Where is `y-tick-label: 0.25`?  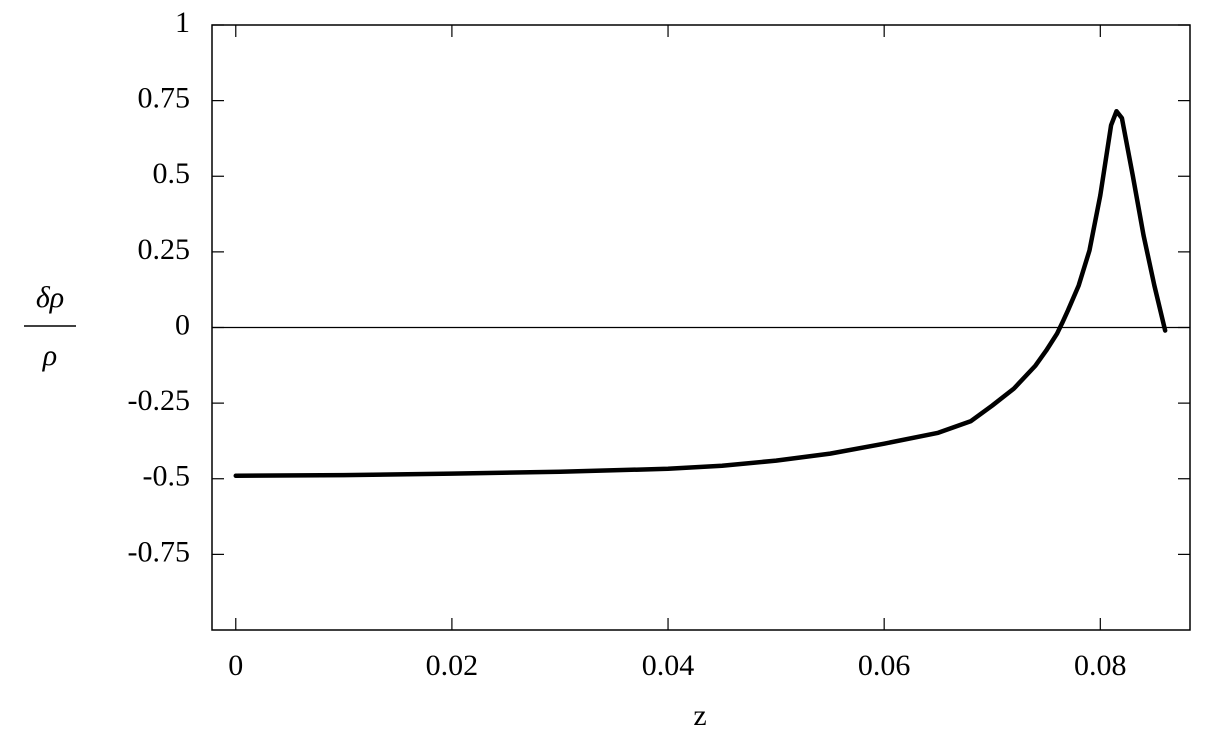
y-tick-label: 0.25 is located at coordinates (164, 249).